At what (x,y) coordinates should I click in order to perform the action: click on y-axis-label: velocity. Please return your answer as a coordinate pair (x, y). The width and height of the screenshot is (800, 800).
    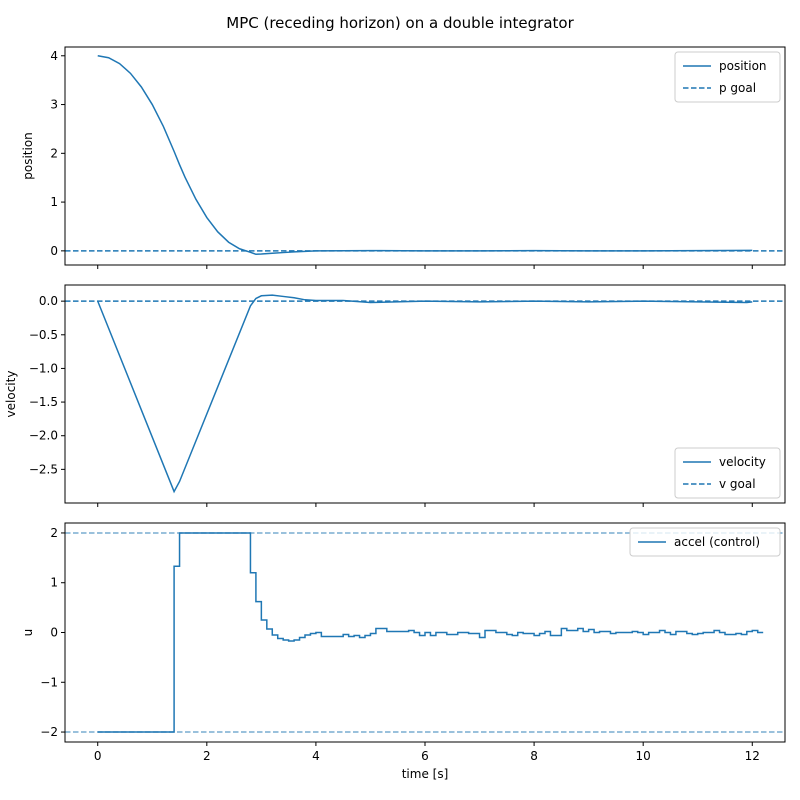
    Looking at the image, I should click on (11, 394).